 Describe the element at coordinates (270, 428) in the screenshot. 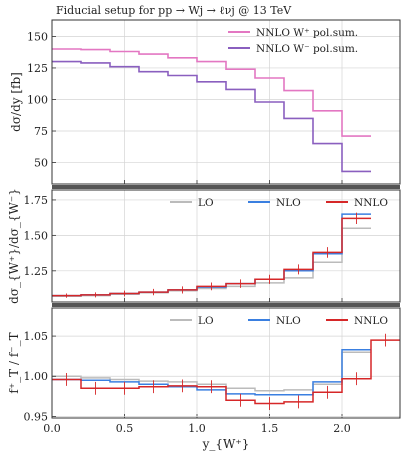

I see `xtick-label-3: 1.5` at that location.